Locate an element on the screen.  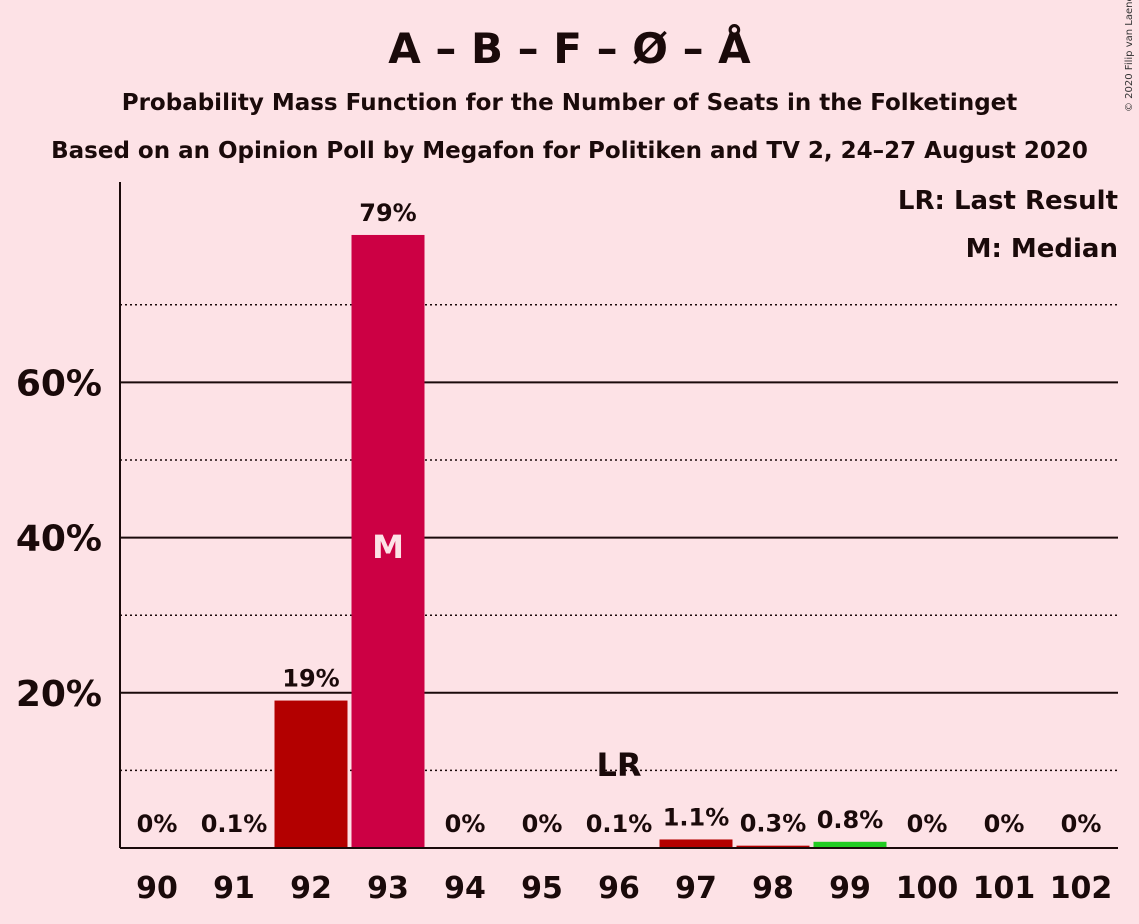
x-tick-label-95: 95 is located at coordinates (542, 888).